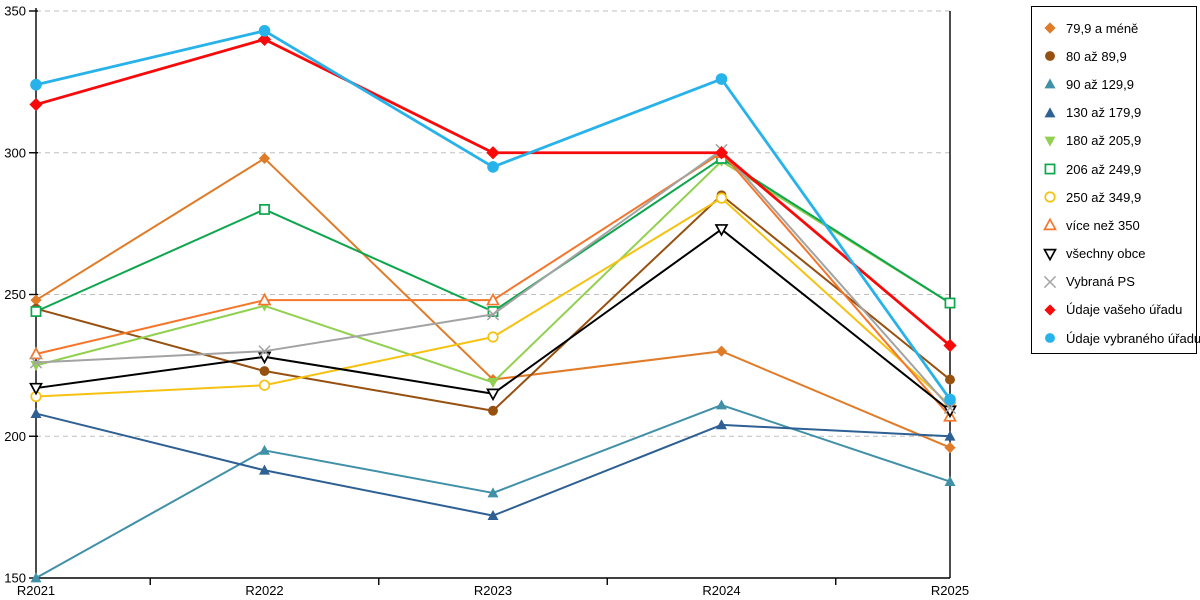 The width and height of the screenshot is (1200, 600). I want to click on legend-label: Vybraná PS, so click(1100, 282).